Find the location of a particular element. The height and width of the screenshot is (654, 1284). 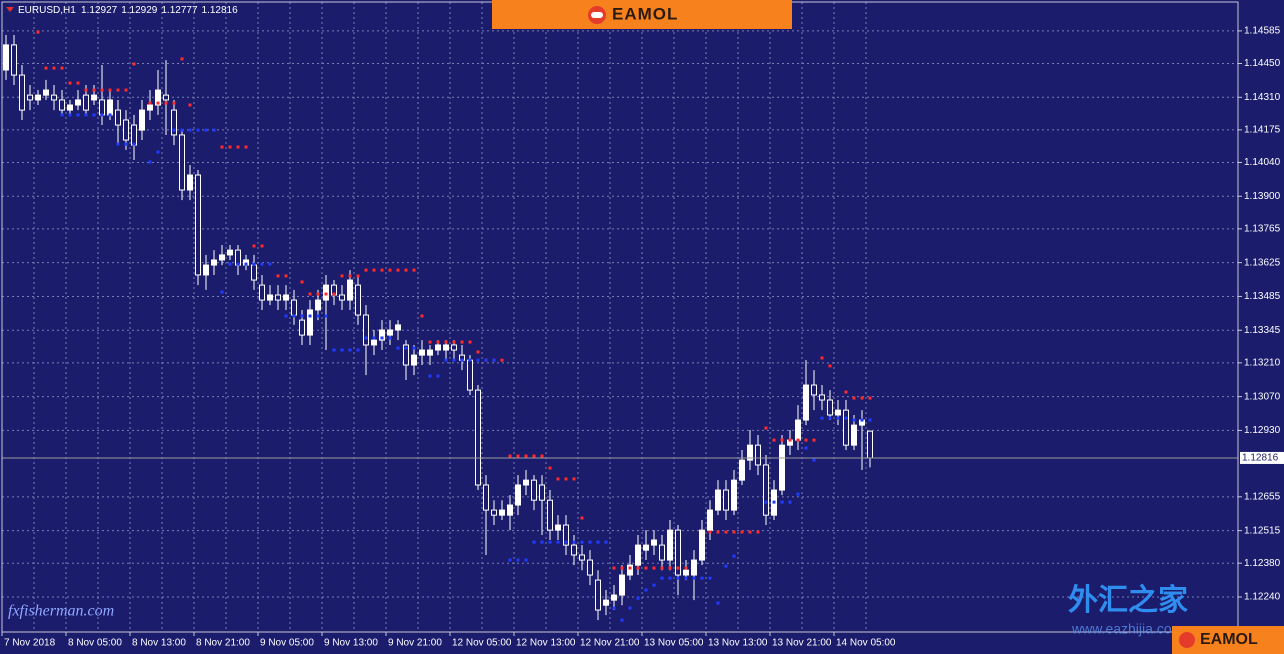

x-tick-label: 8 Nov 21:00 is located at coordinates (223, 643).